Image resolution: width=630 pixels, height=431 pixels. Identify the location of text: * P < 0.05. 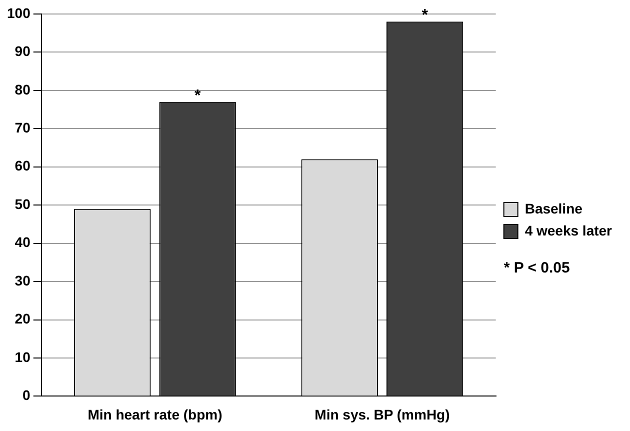
(537, 268).